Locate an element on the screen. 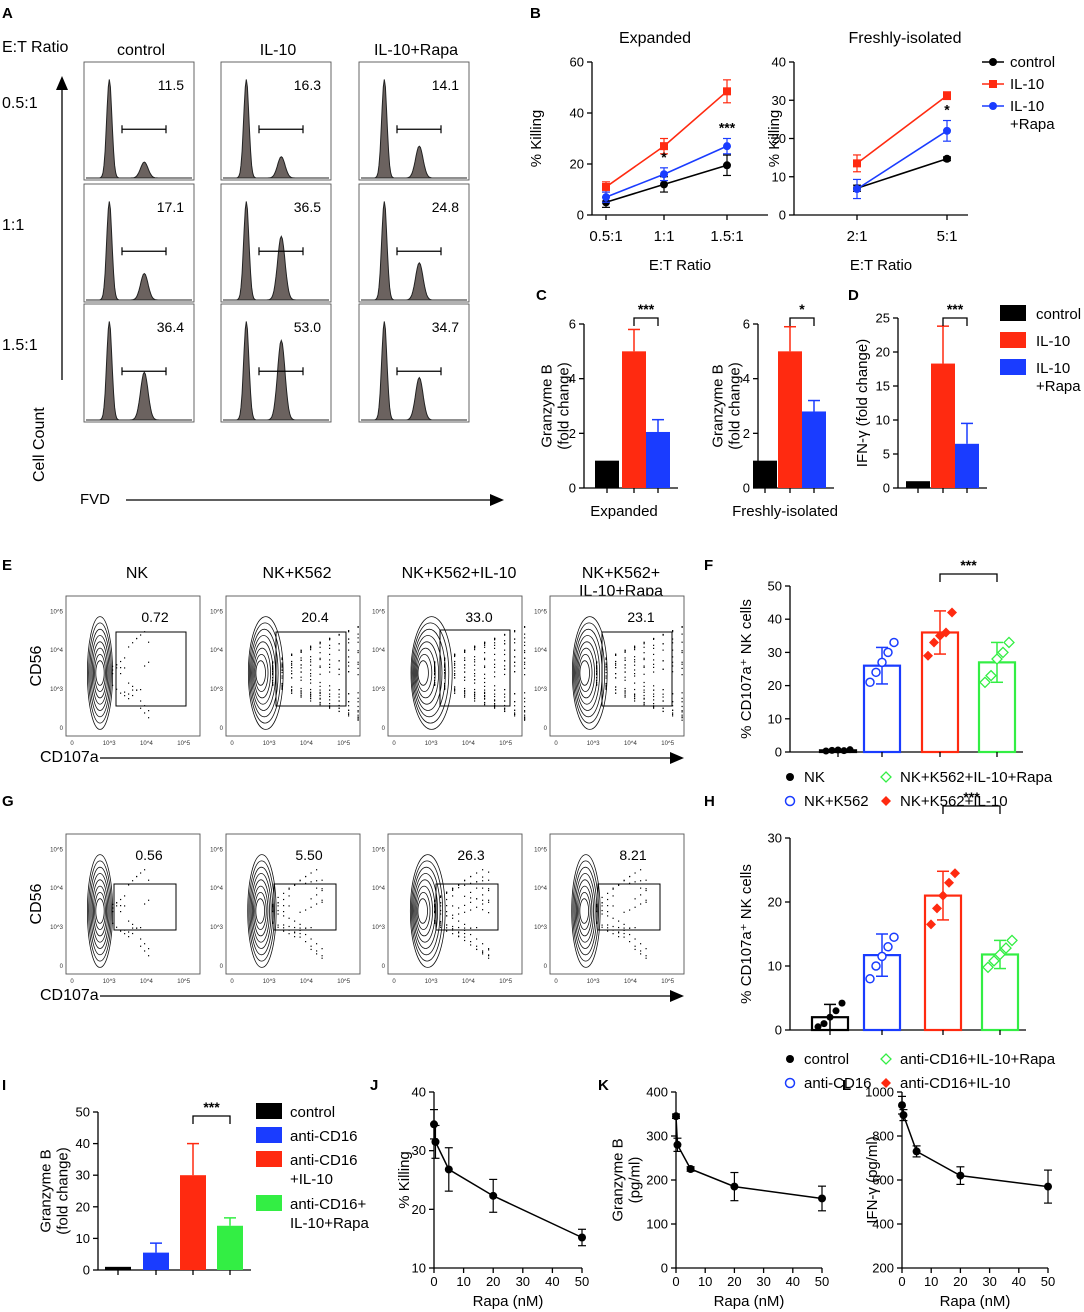 The width and height of the screenshot is (1084, 1312). y-tick-label: 50 is located at coordinates (775, 586).